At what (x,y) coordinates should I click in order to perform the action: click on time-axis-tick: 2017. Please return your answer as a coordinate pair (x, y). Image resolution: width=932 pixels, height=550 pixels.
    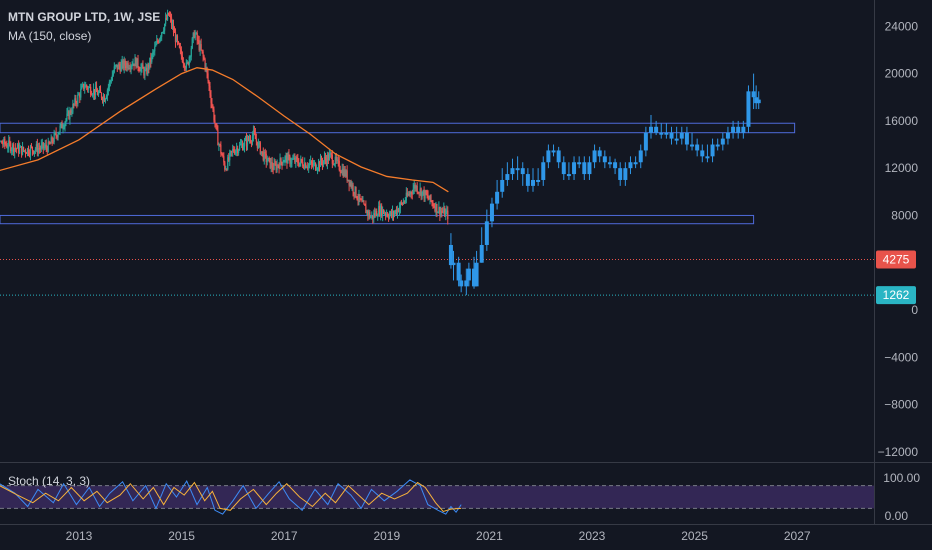
    Looking at the image, I should click on (284, 536).